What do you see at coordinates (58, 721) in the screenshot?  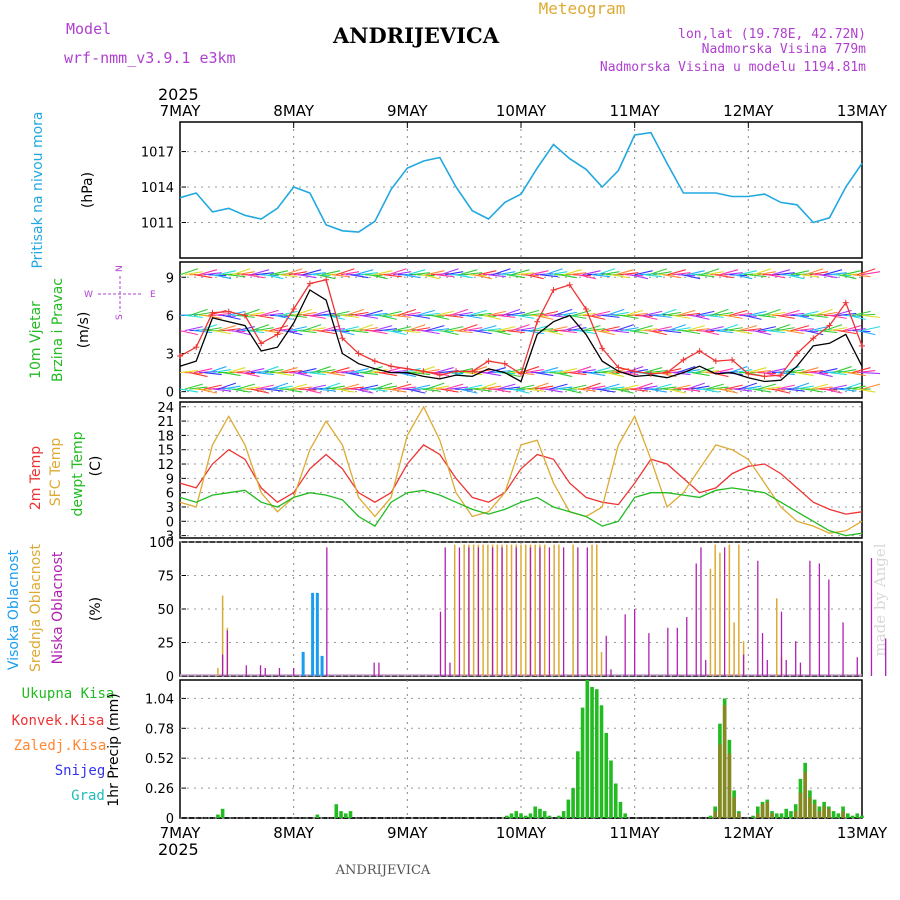 I see `precip-legend-item: Konvek.Kisa` at bounding box center [58, 721].